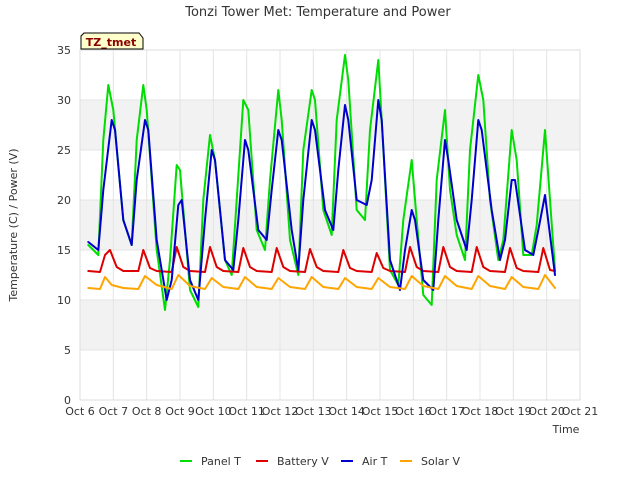  Describe the element at coordinates (64, 150) in the screenshot. I see `y-tick-label: 25` at that location.